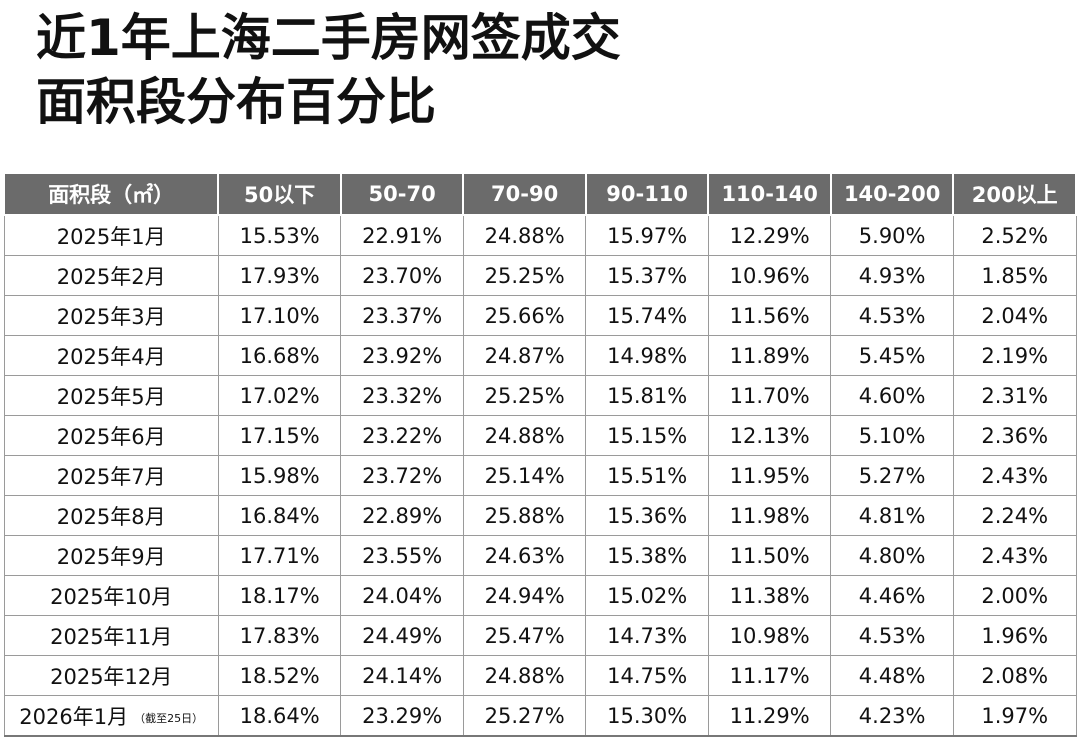  What do you see at coordinates (647, 595) in the screenshot?
I see `table-cell: 15.02%` at bounding box center [647, 595].